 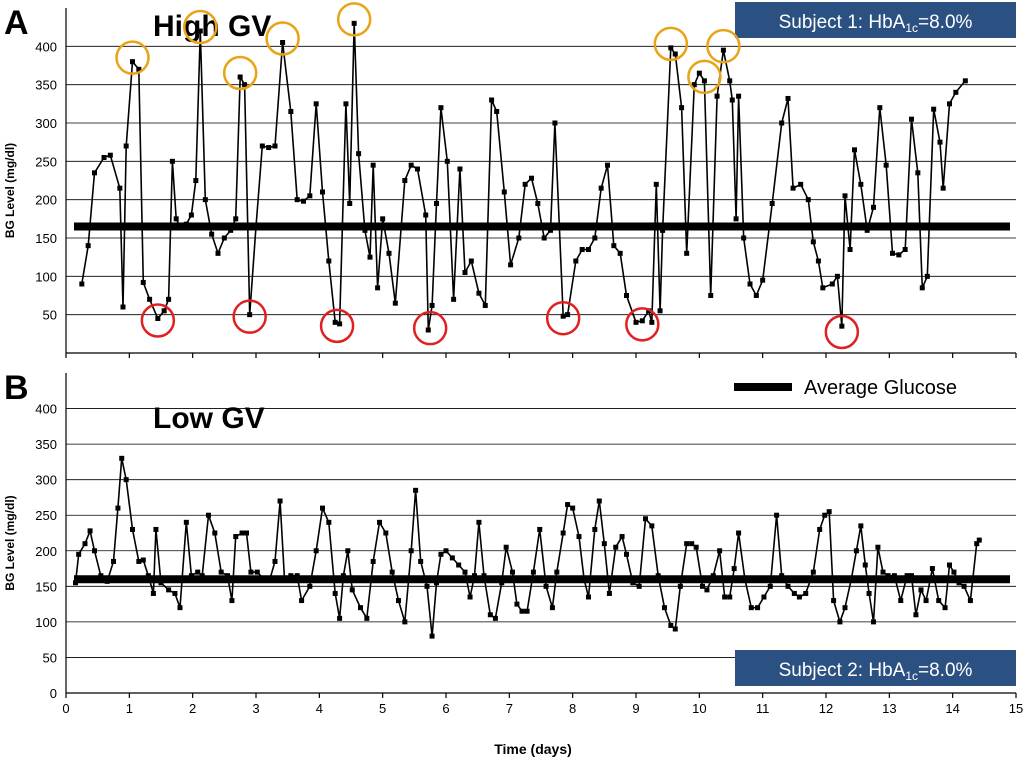 I want to click on x-tick-label-6: 6, so click(x=445, y=708).